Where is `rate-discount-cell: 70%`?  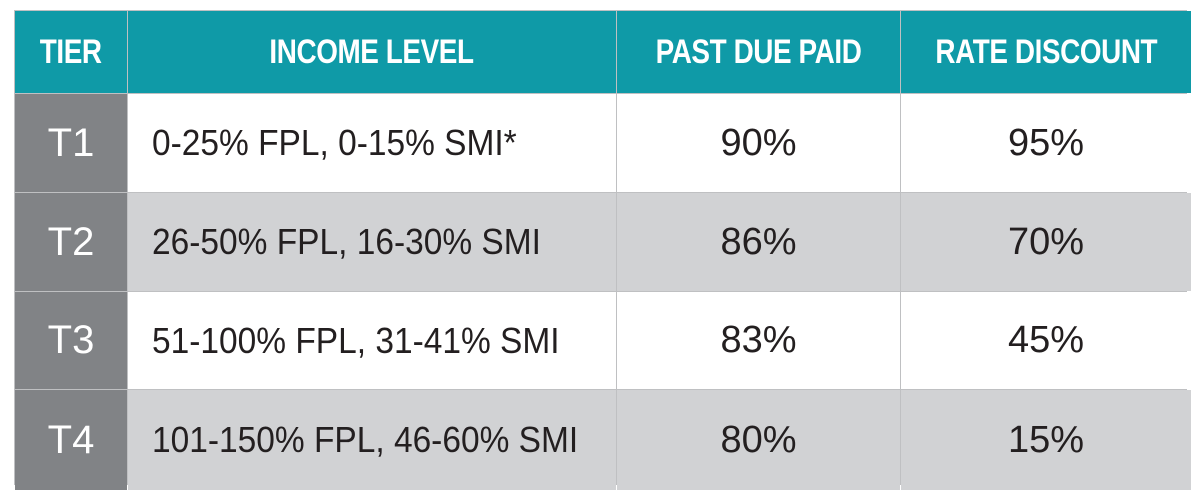 rate-discount-cell: 70% is located at coordinates (1046, 242).